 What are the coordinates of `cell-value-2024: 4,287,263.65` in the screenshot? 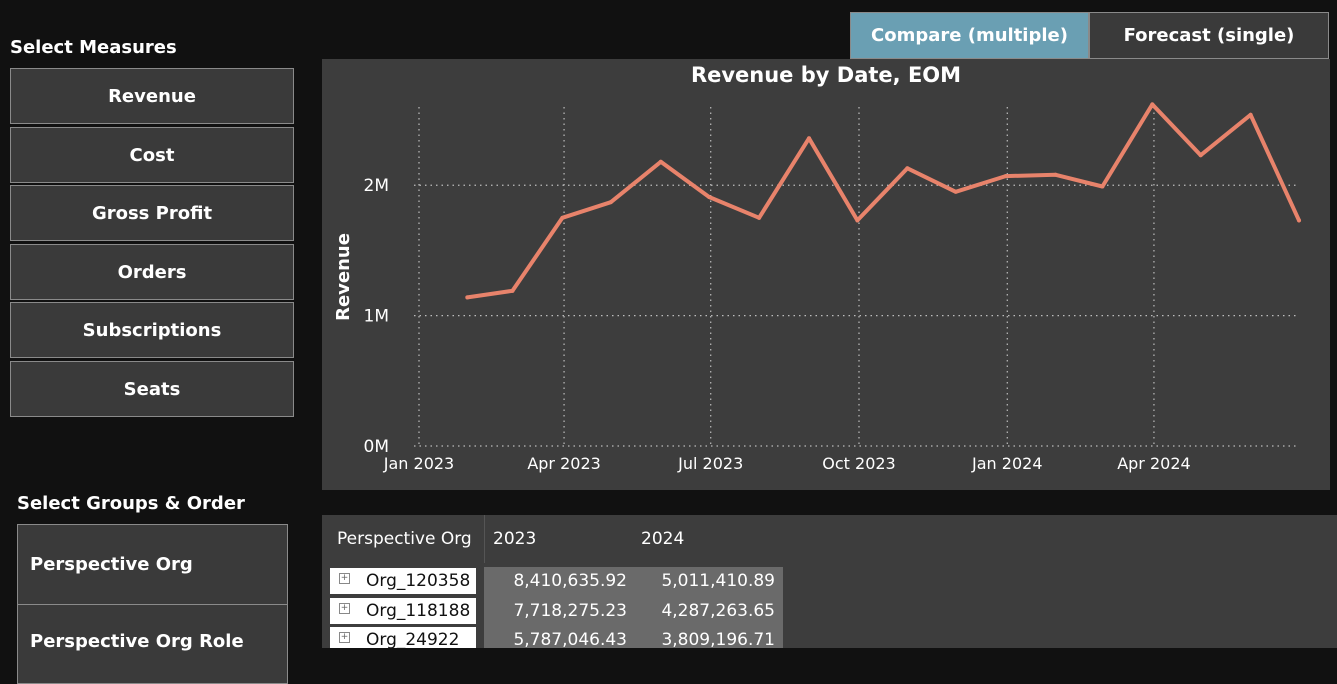 It's located at (718, 611).